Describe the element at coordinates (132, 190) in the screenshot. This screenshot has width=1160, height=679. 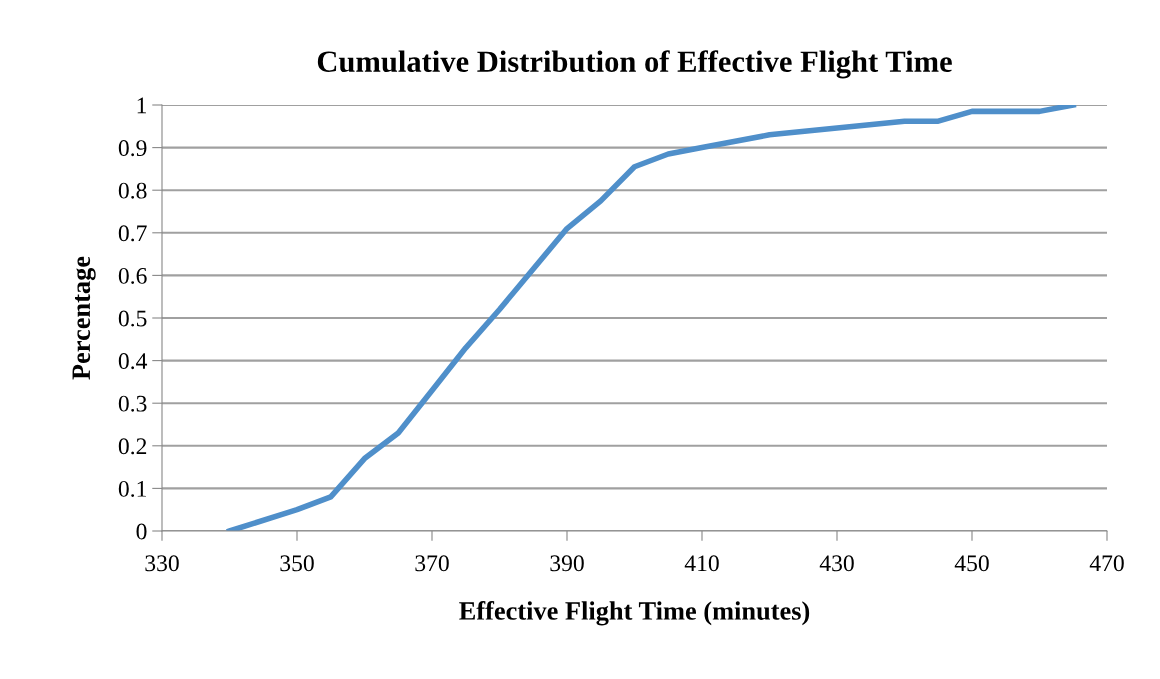
I see `y-tick-label: 0.8` at that location.